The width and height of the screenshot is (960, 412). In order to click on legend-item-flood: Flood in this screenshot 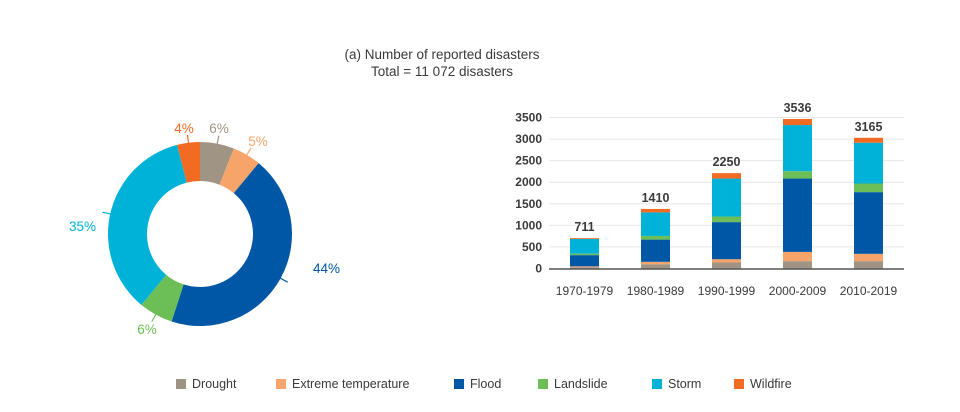, I will do `click(477, 384)`.